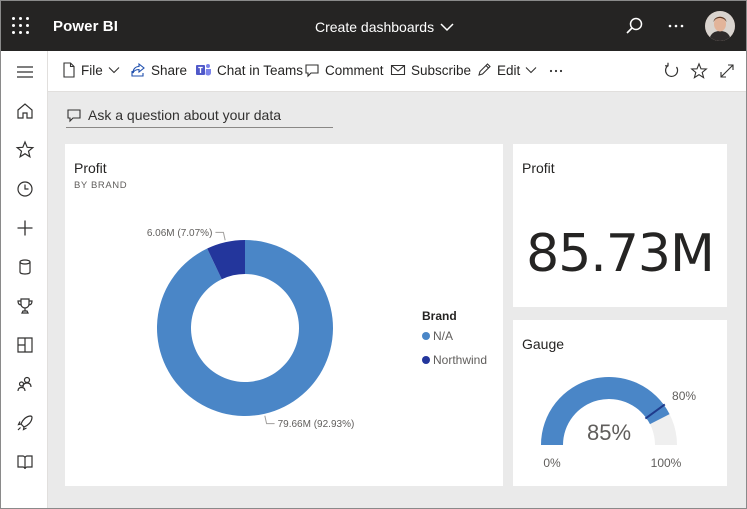 This screenshot has width=747, height=509. What do you see at coordinates (609, 432) in the screenshot?
I see `gauge-value: 85%` at bounding box center [609, 432].